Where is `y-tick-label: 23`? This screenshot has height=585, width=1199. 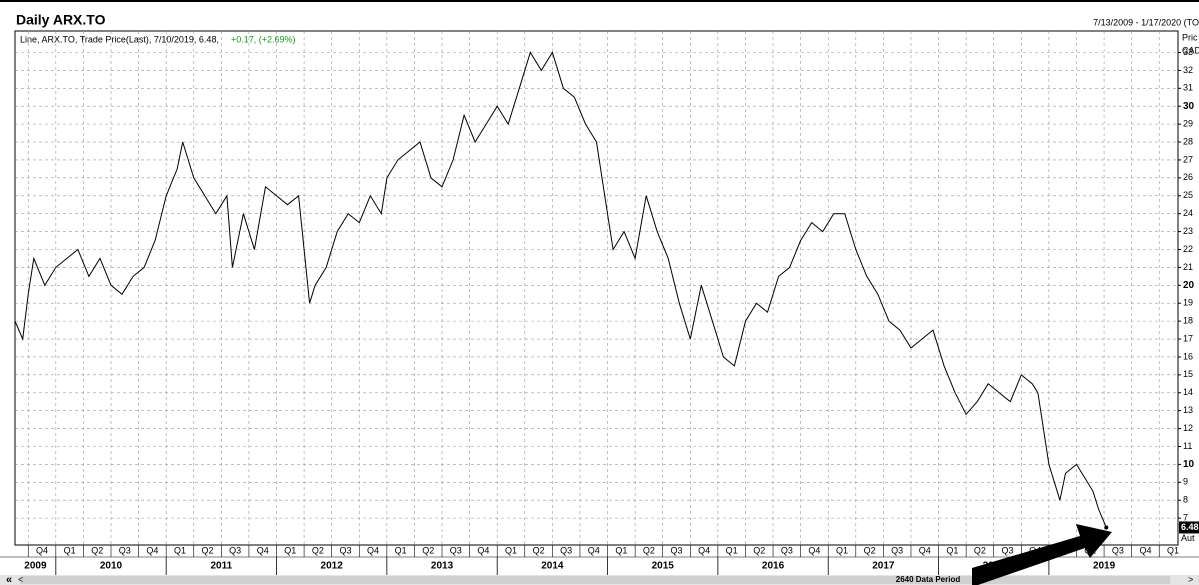 y-tick-label: 23 is located at coordinates (1188, 231).